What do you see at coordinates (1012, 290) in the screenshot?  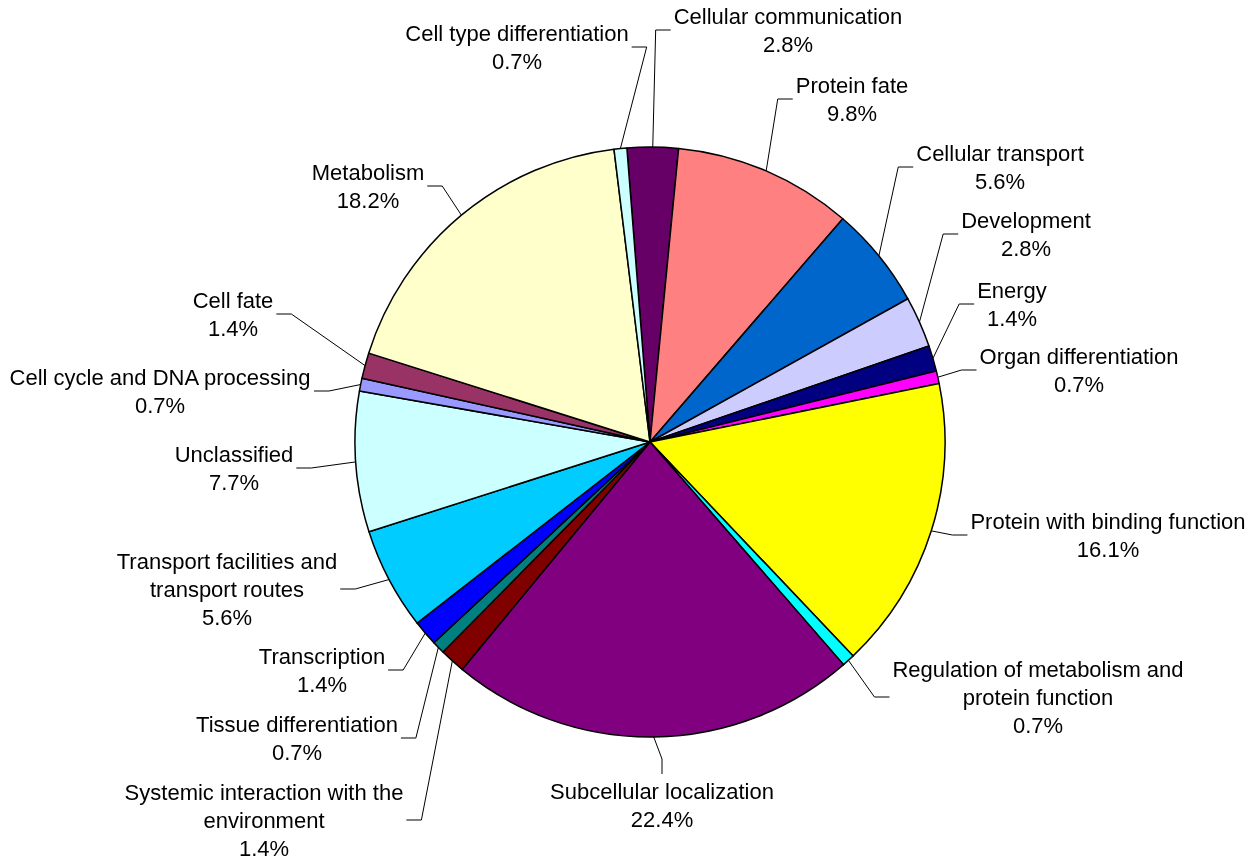 I see `slice-label: Energy` at bounding box center [1012, 290].